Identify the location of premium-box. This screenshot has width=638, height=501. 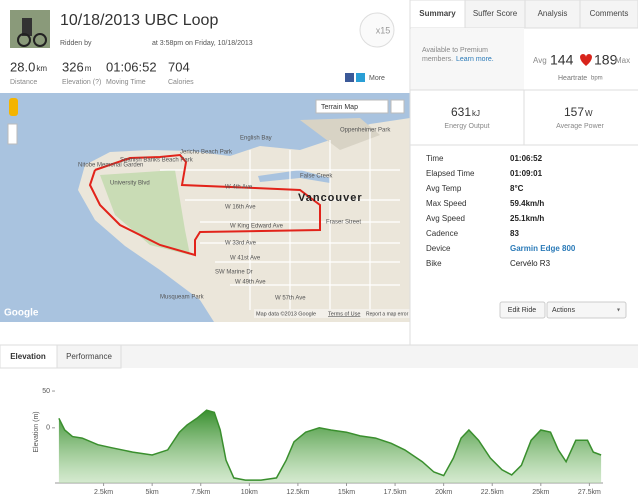
(467, 59).